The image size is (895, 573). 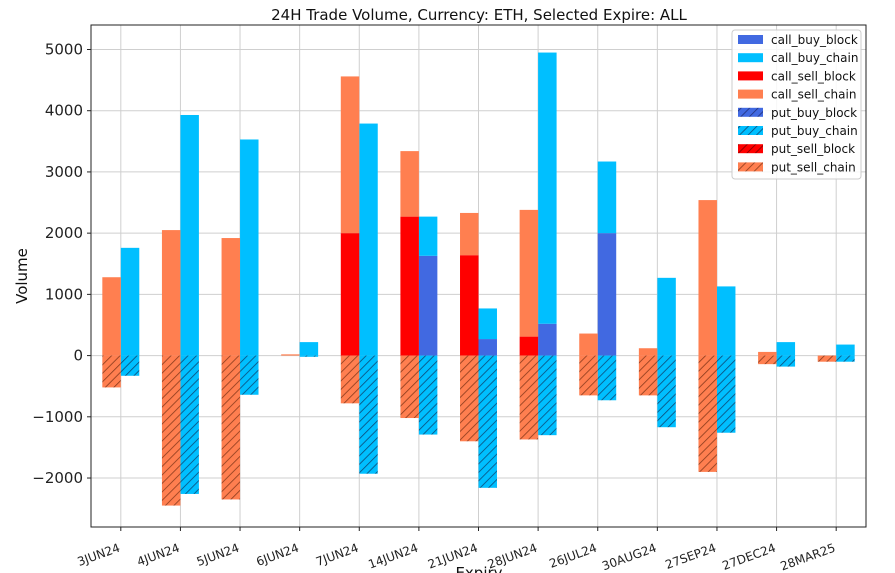 I want to click on y-tick-label: 2000, so click(x=64, y=233).